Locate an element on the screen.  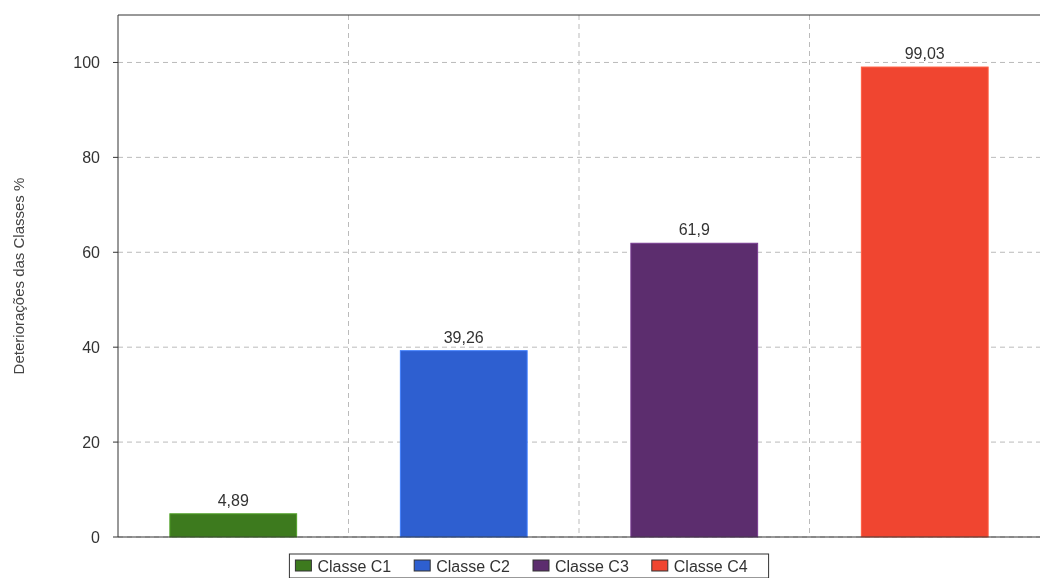
data-label: 99,03 is located at coordinates (924, 54).